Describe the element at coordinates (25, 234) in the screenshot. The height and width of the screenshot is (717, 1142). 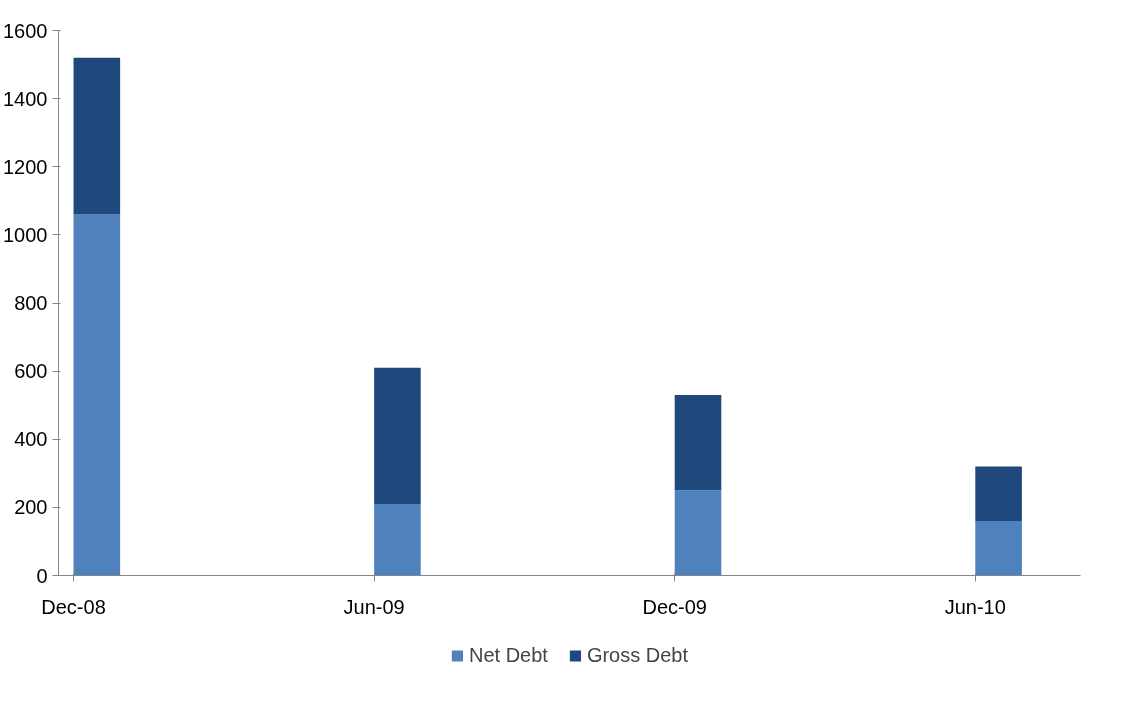
I see `y-tick-label: 1000` at that location.